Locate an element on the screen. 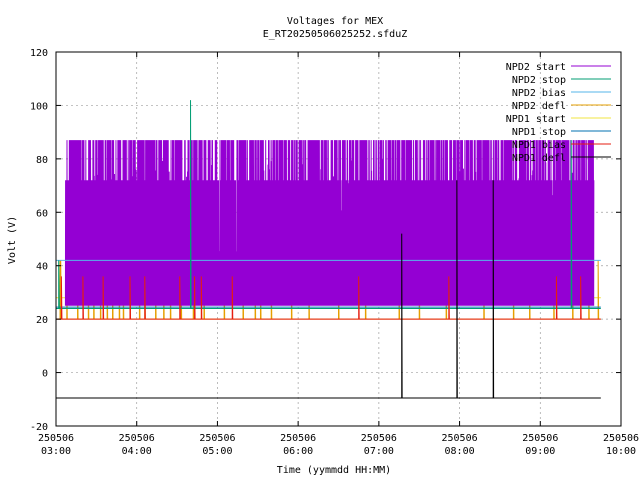 The image size is (640, 480). legend-label: NPD2 stop is located at coordinates (539, 80).